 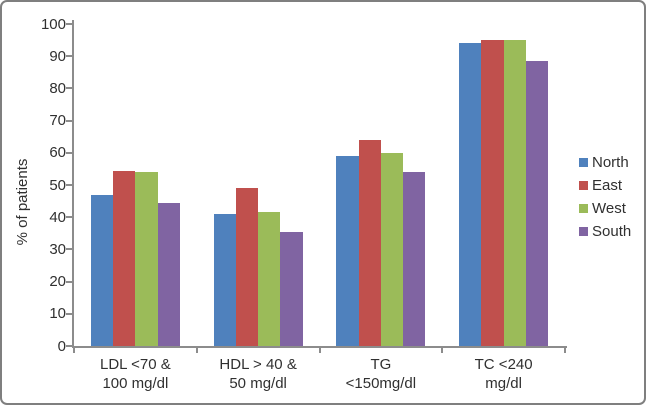 What do you see at coordinates (57, 217) in the screenshot?
I see `y-tick-label: 40` at bounding box center [57, 217].